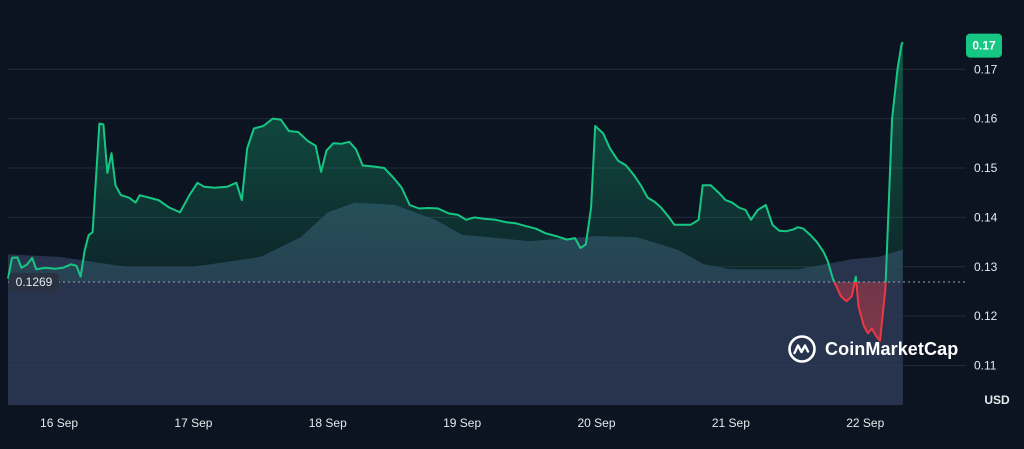 This screenshot has width=1024, height=449. What do you see at coordinates (865, 423) in the screenshot?
I see `x-tick-label: 22 Sep` at bounding box center [865, 423].